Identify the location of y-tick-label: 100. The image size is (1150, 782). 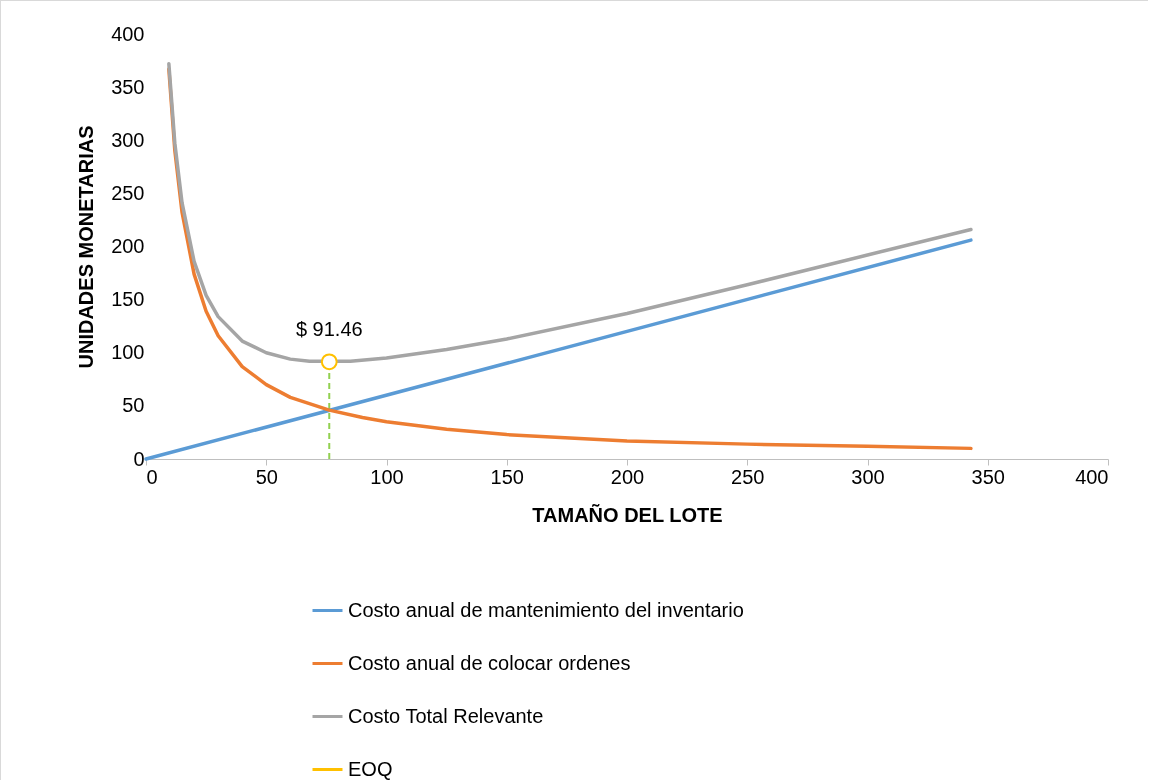
(128, 352).